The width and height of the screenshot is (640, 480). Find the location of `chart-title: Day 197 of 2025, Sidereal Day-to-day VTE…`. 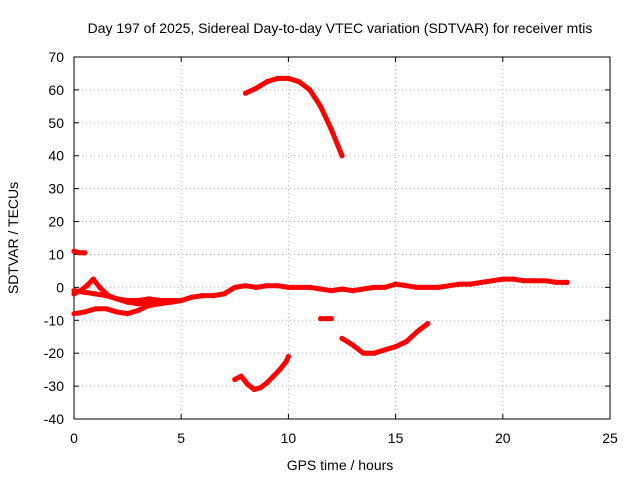

chart-title: Day 197 of 2025, Sidereal Day-to-day VTE… is located at coordinates (340, 28).